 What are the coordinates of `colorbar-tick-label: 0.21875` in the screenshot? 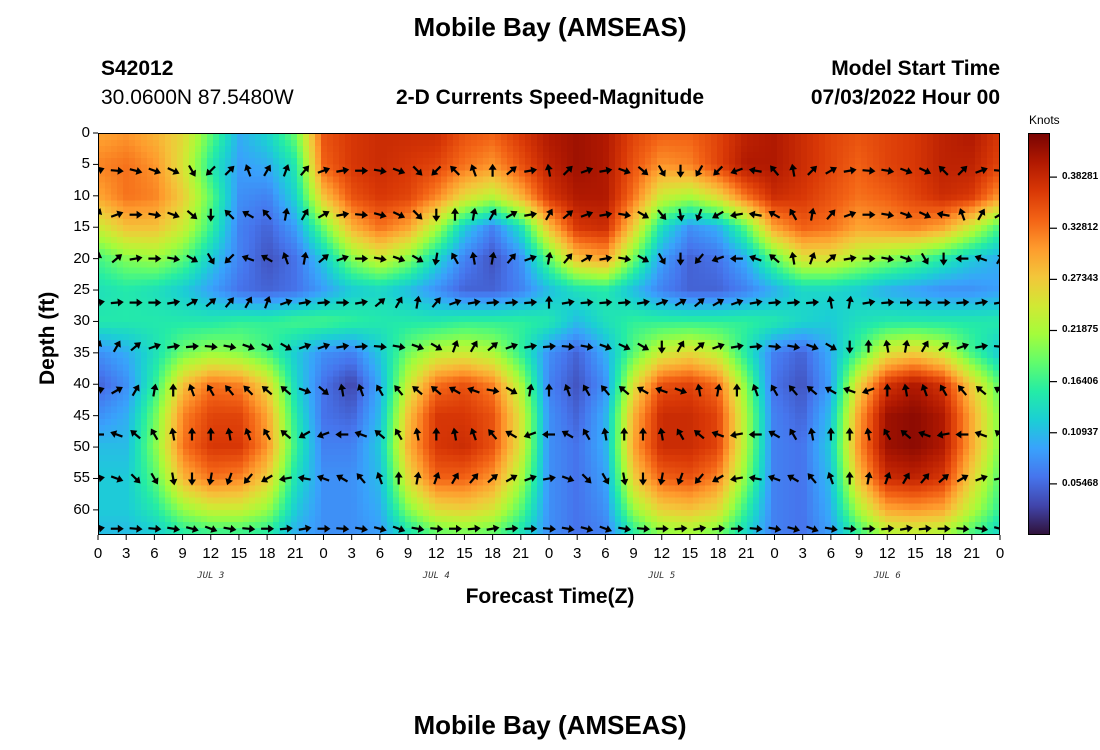 It's located at (1080, 330).